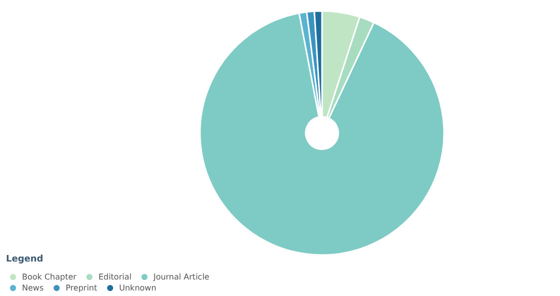  Describe the element at coordinates (115, 277) in the screenshot. I see `legend-label: Editorial` at that location.